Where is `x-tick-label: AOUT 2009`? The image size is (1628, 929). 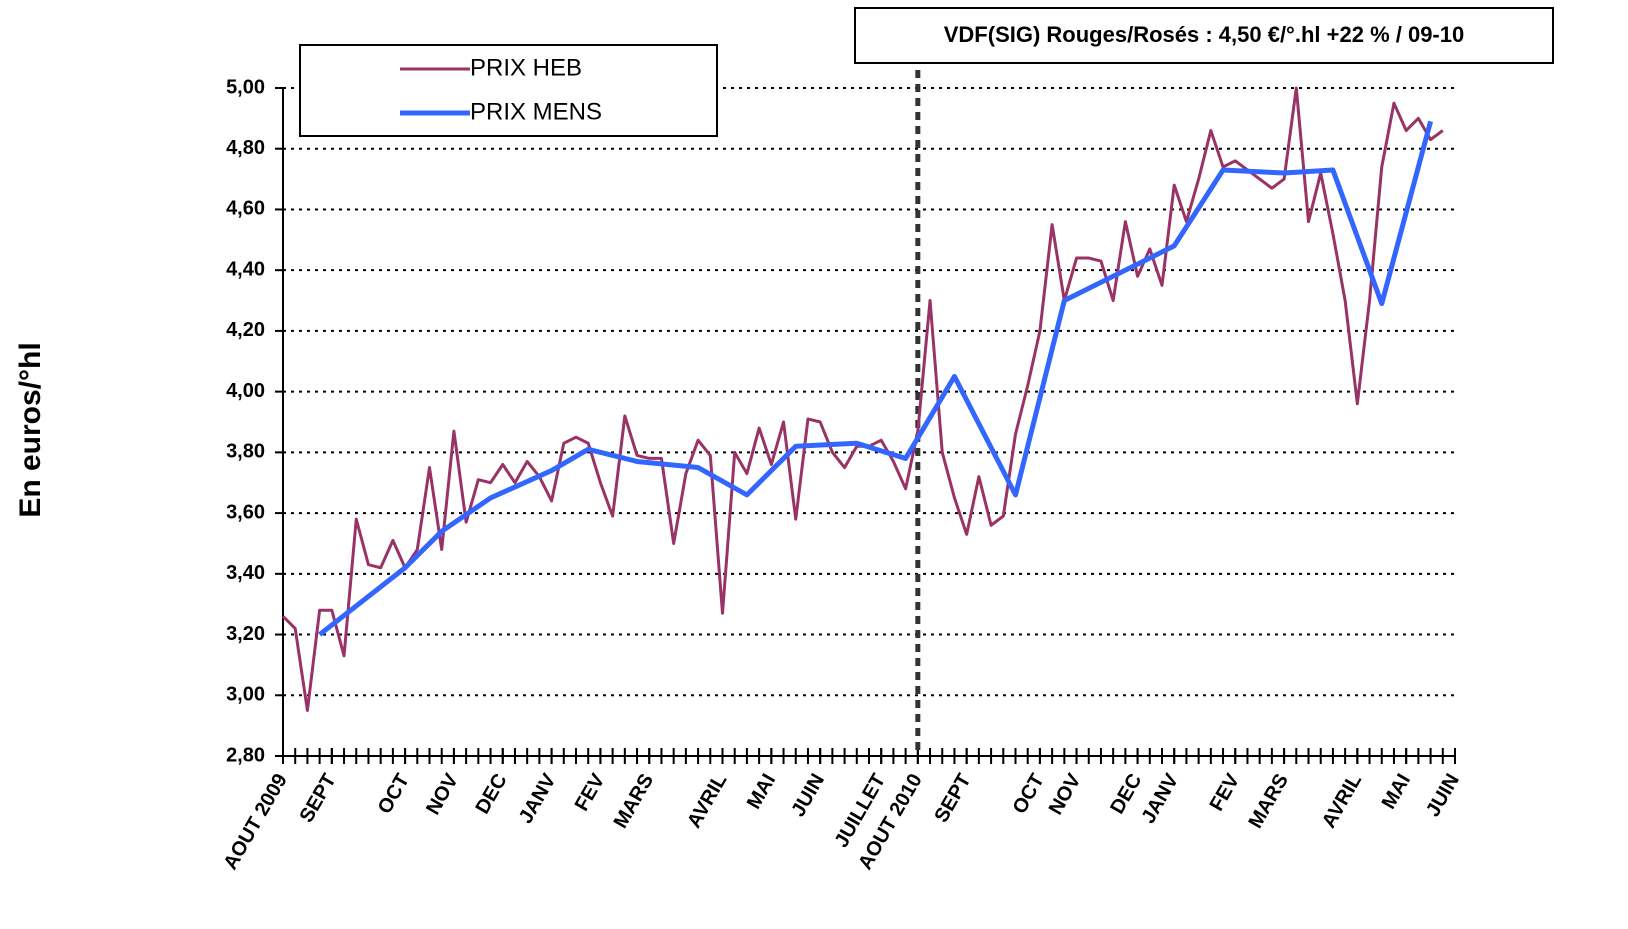 x-tick-label: AOUT 2009 is located at coordinates (255, 821).